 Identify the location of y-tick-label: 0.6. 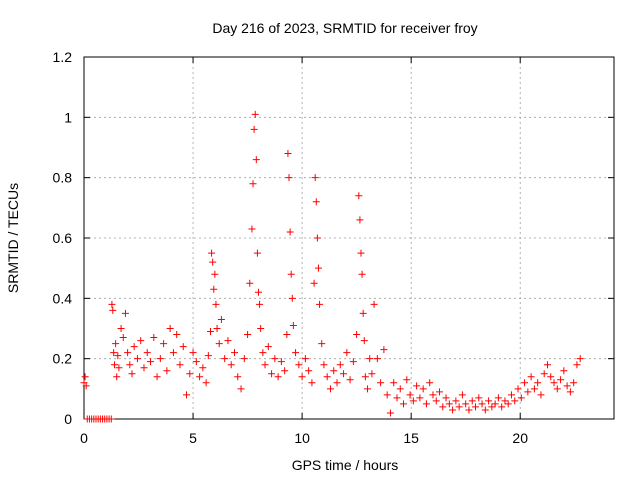
(63, 238).